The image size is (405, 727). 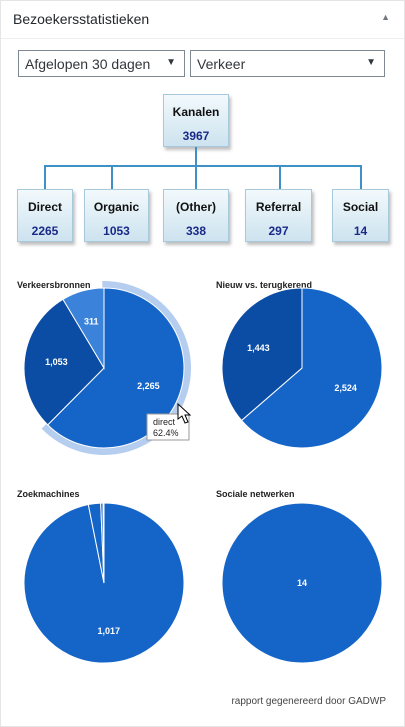 What do you see at coordinates (116, 207) in the screenshot?
I see `tree-node-label: Organic` at bounding box center [116, 207].